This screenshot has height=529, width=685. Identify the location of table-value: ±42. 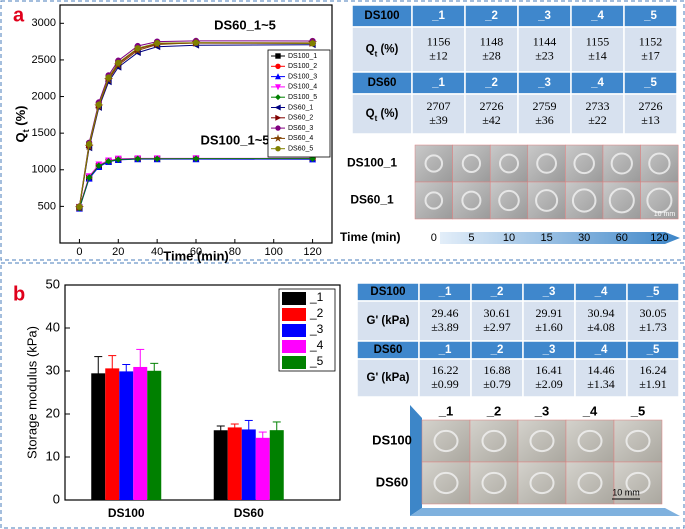
(491, 120).